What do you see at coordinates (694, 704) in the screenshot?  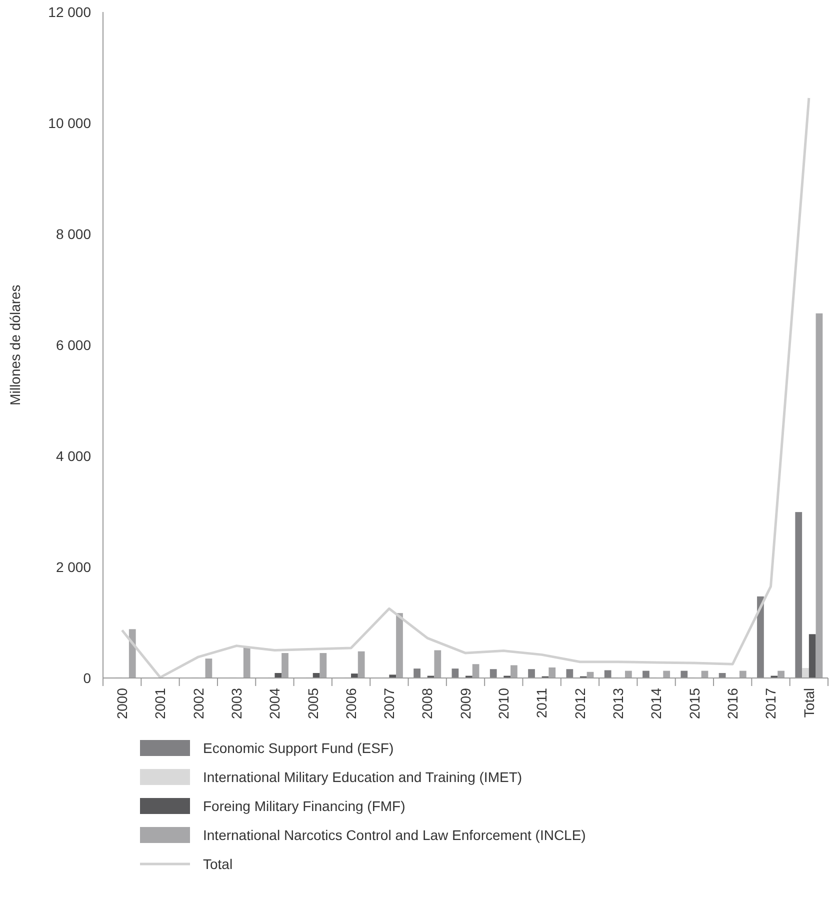 I see `x-tick-label: 2015` at bounding box center [694, 704].